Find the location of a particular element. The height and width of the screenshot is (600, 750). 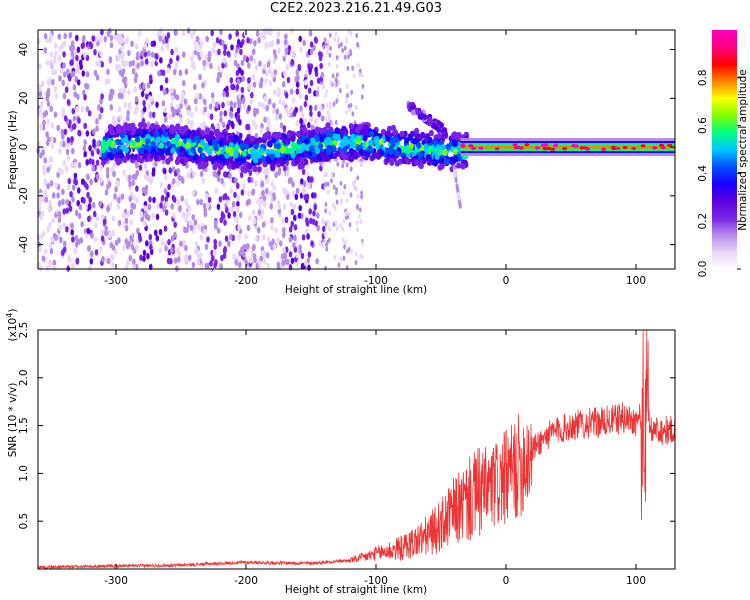

colorbar-tick-label: 0.4 is located at coordinates (703, 173).